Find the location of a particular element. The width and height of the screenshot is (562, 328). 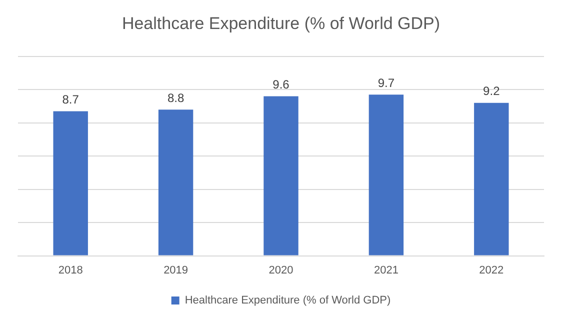

legend-label: Healthcare Expenditure (% of World GDP) is located at coordinates (287, 300).